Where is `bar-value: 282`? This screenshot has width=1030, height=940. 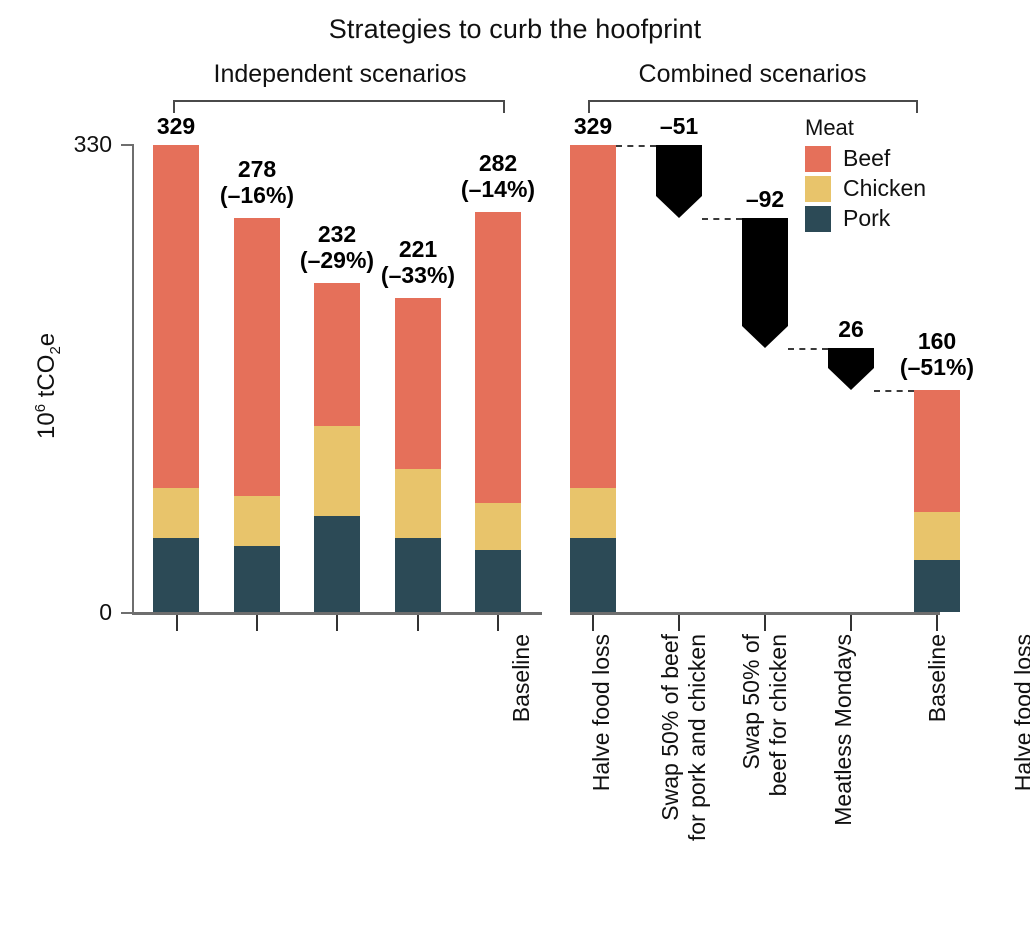
bar-value: 282 is located at coordinates (498, 163).